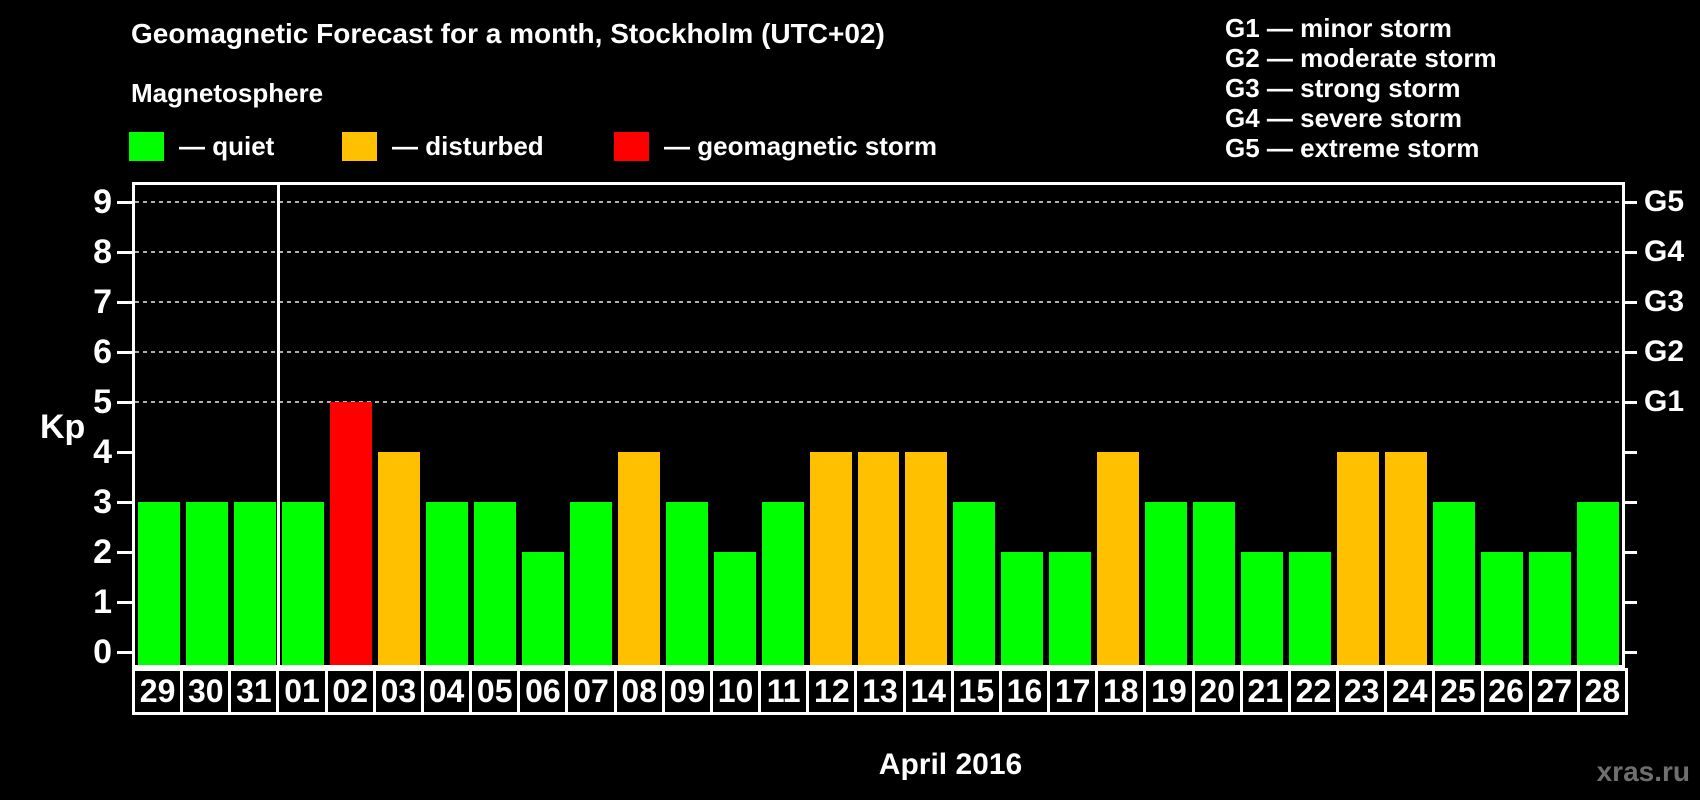 This screenshot has width=1700, height=800. I want to click on day-cell: 18, so click(1121, 691).